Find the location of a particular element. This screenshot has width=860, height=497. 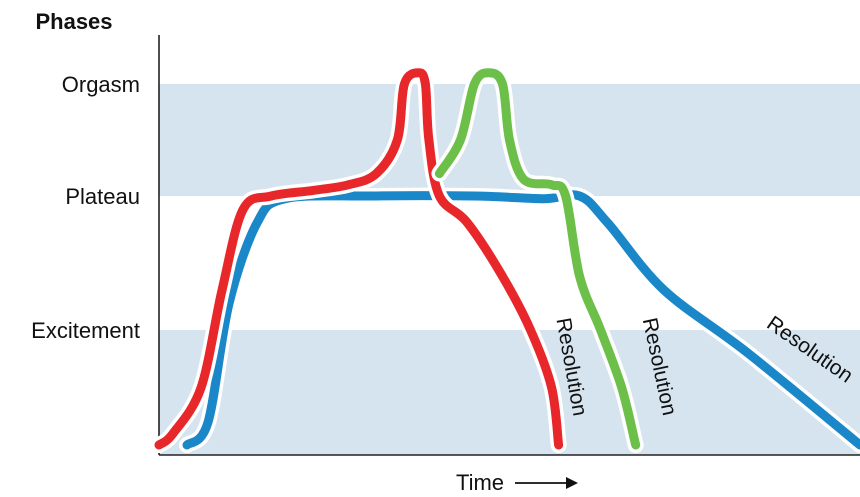

x-axis-arrow is located at coordinates (546, 483).